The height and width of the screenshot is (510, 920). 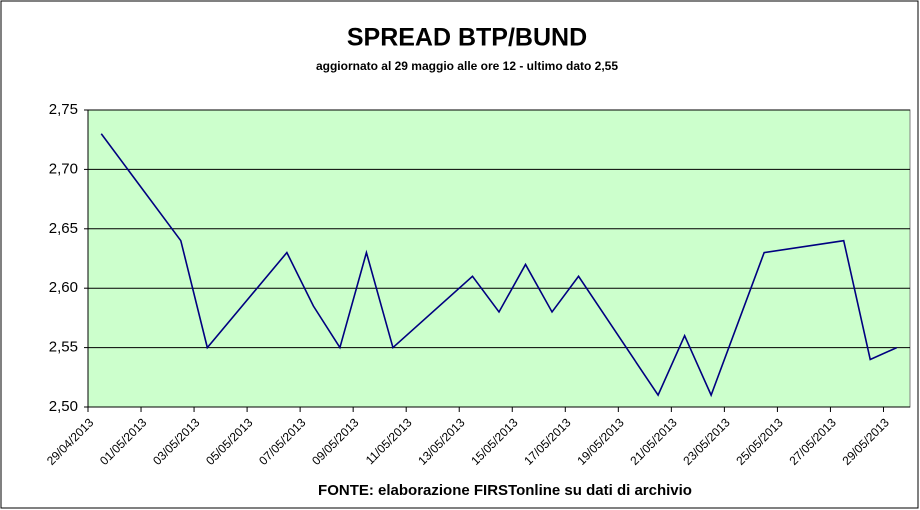 I want to click on y-tick-label: 2,60, so click(x=63, y=287).